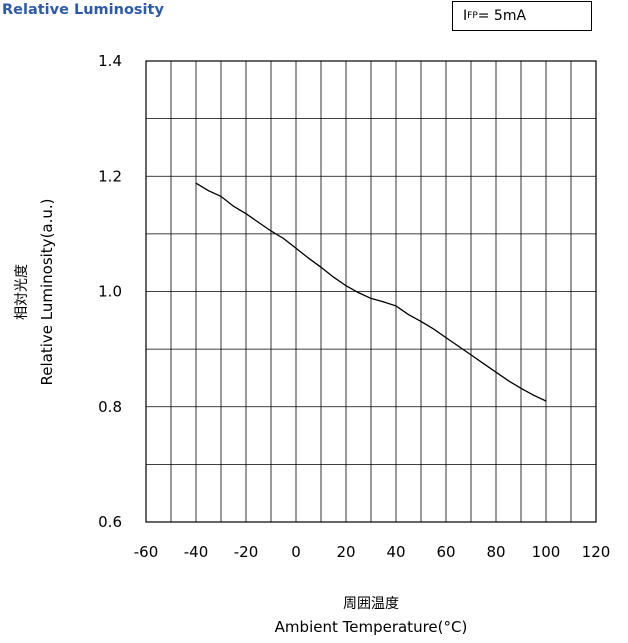  I want to click on y-tick-label: 1.0, so click(110, 292).